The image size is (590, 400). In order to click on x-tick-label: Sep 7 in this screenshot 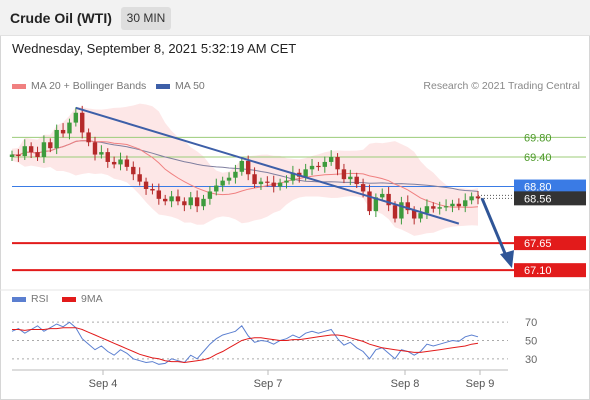, I will do `click(268, 384)`.